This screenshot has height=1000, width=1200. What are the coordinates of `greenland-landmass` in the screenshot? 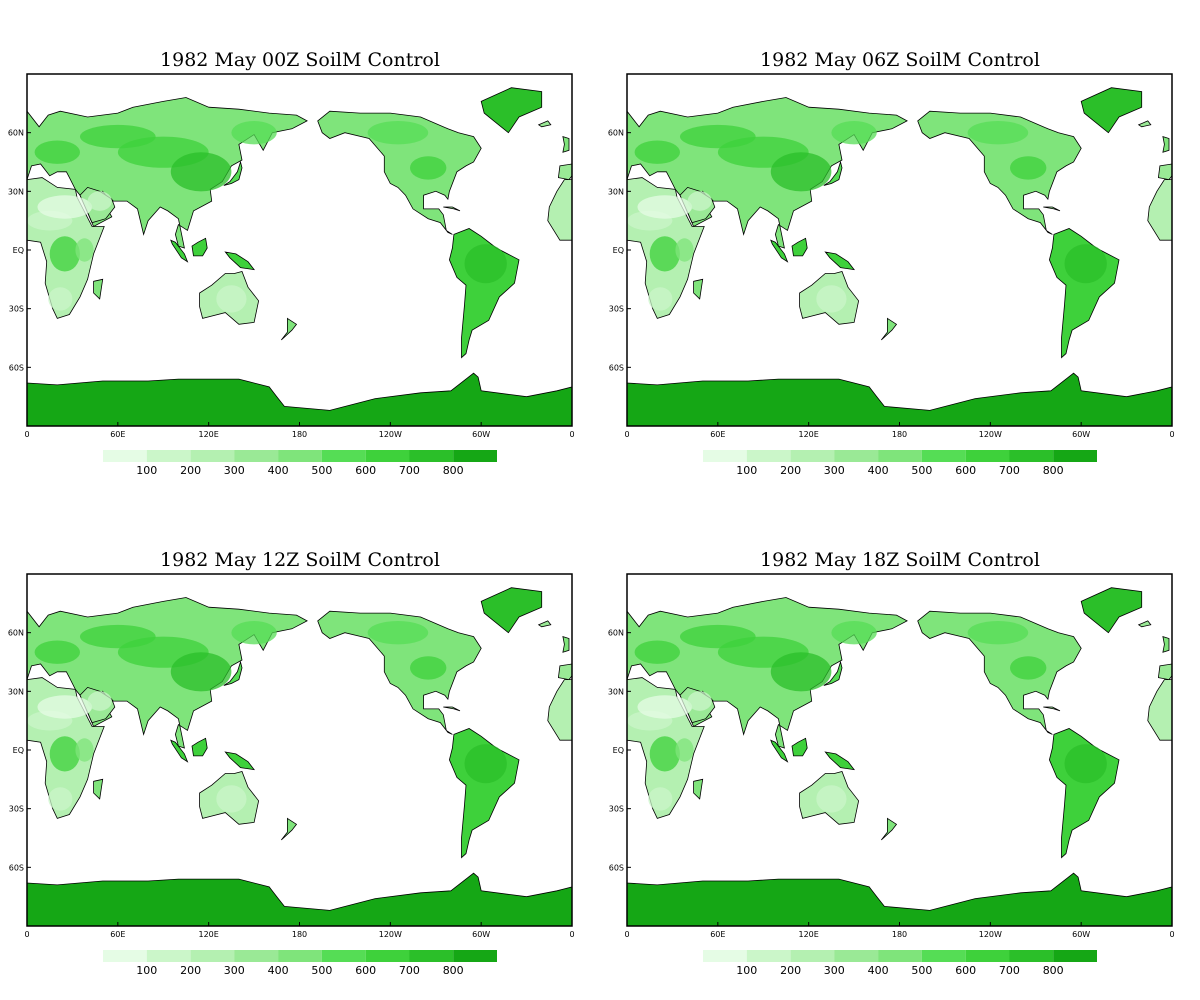 It's located at (1111, 610).